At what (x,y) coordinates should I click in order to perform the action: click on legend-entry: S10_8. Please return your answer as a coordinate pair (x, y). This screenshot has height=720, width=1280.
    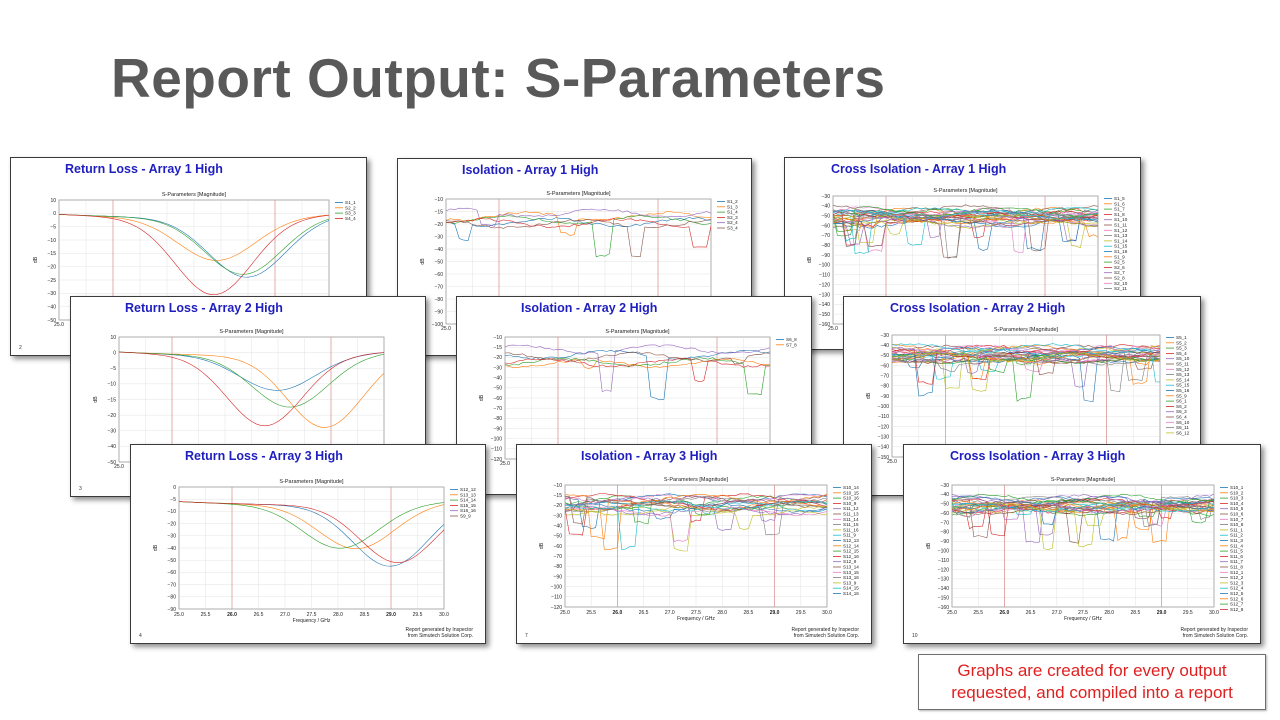
    Looking at the image, I should click on (1237, 524).